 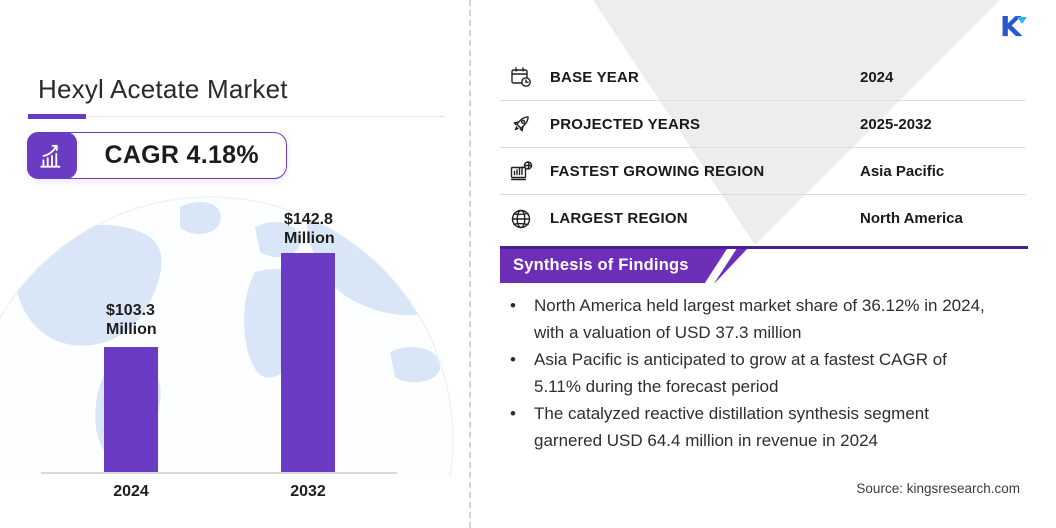 What do you see at coordinates (131, 409) in the screenshot?
I see `bar-2024` at bounding box center [131, 409].